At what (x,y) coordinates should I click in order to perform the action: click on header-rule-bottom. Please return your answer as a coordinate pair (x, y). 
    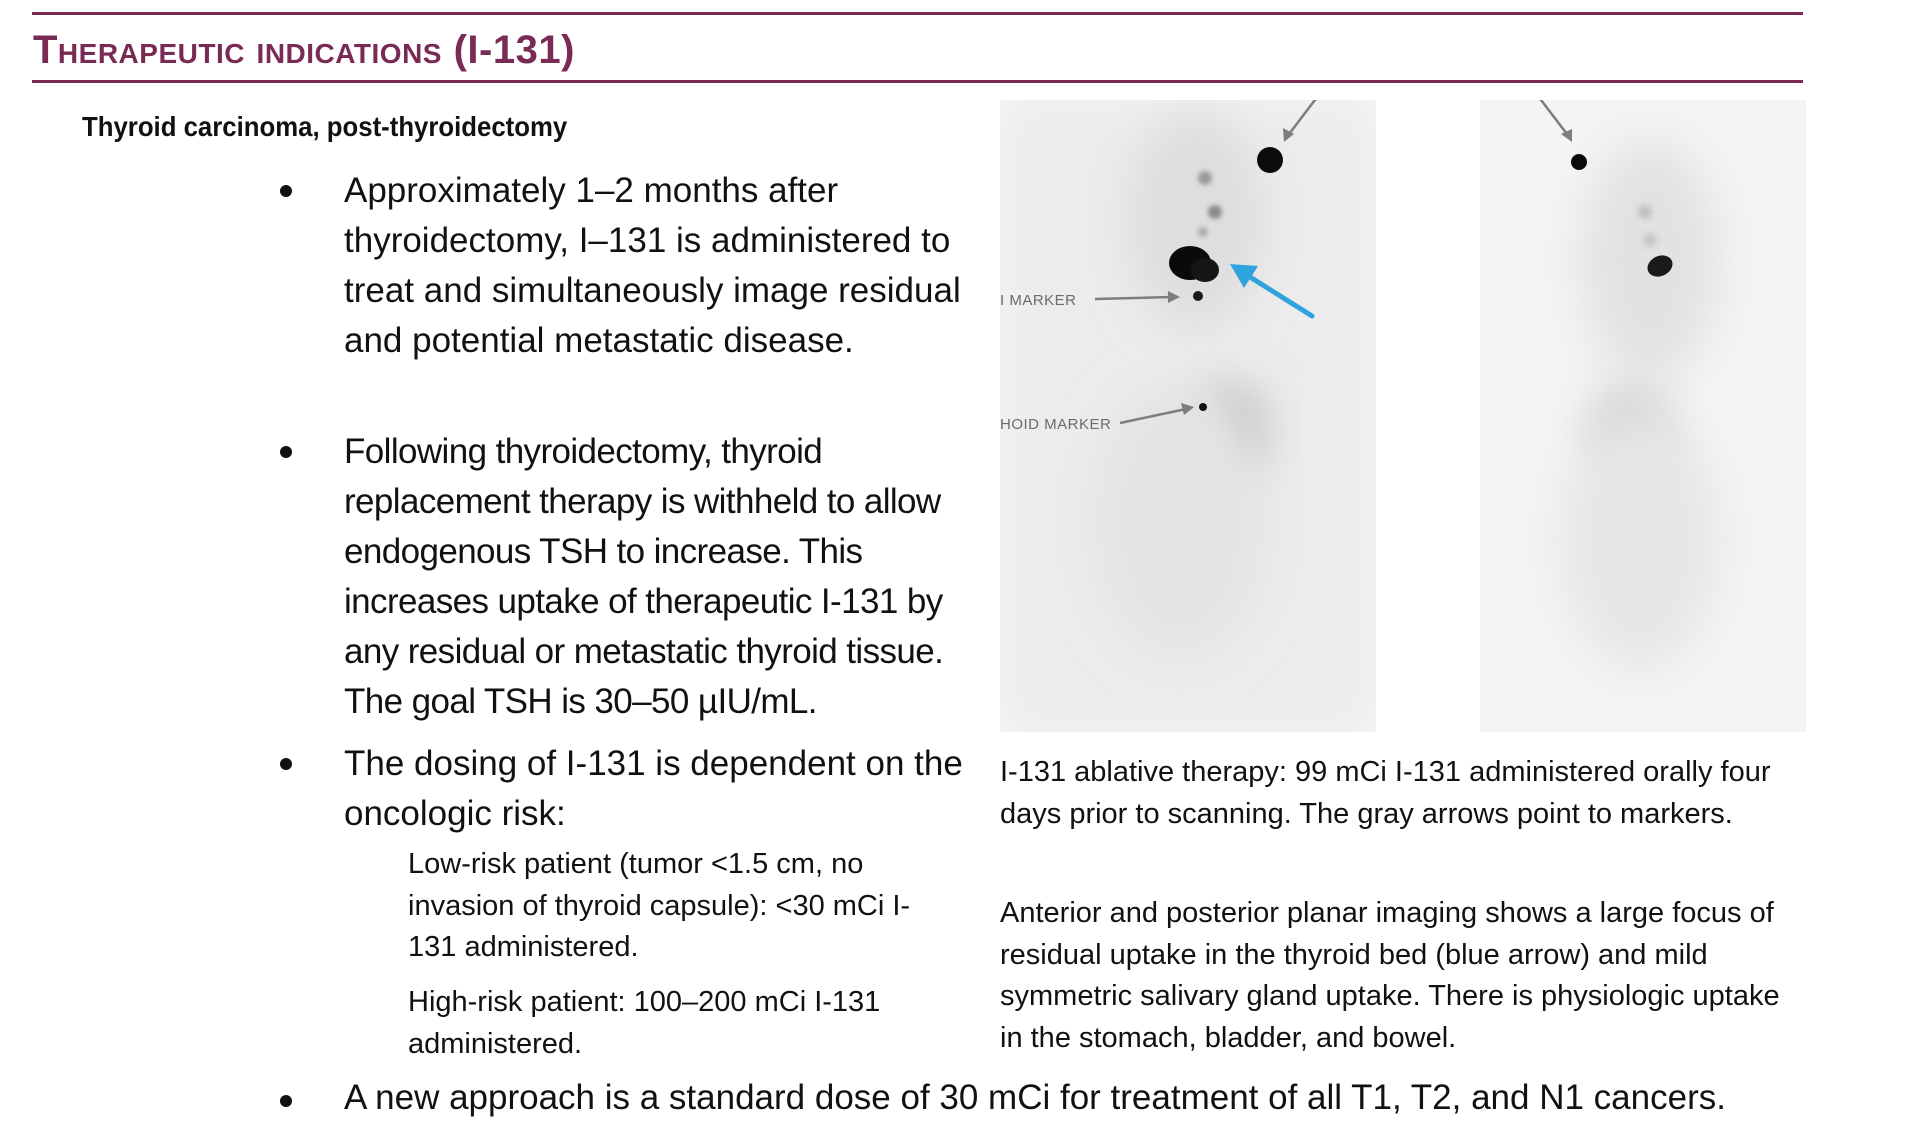
    Looking at the image, I should click on (917, 81).